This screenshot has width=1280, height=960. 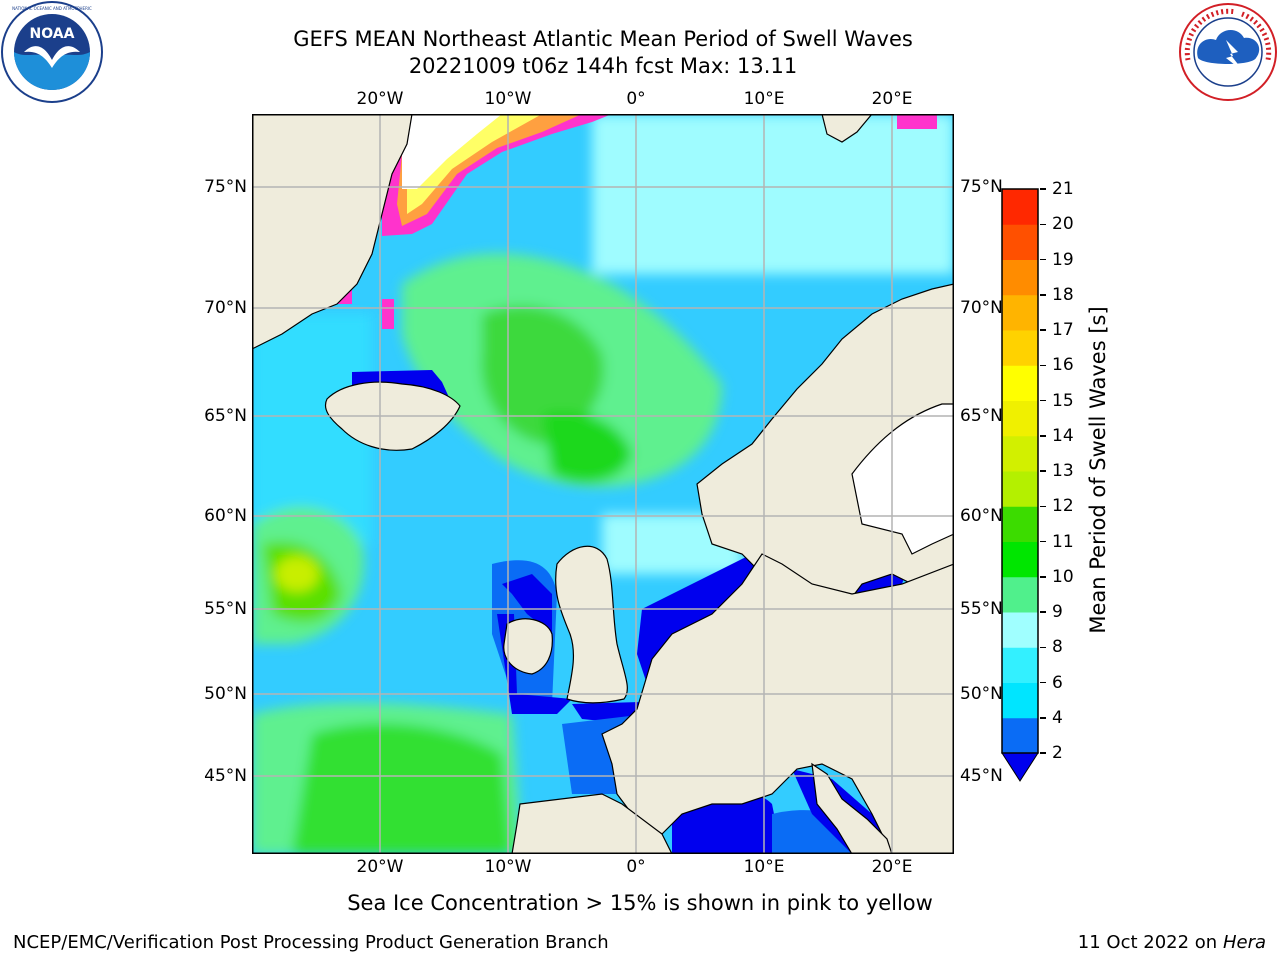 What do you see at coordinates (852, 808) in the screenshot?
I see `italy` at bounding box center [852, 808].